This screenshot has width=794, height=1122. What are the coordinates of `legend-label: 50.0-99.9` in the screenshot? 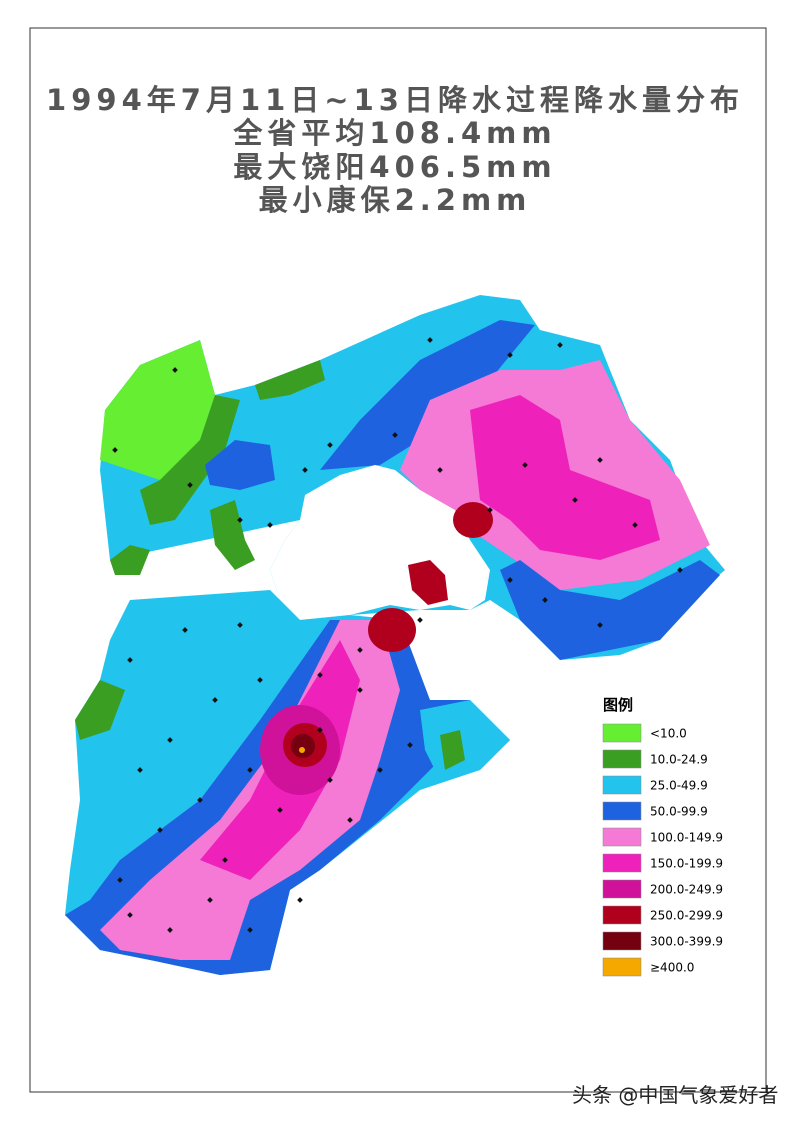 It's located at (679, 812).